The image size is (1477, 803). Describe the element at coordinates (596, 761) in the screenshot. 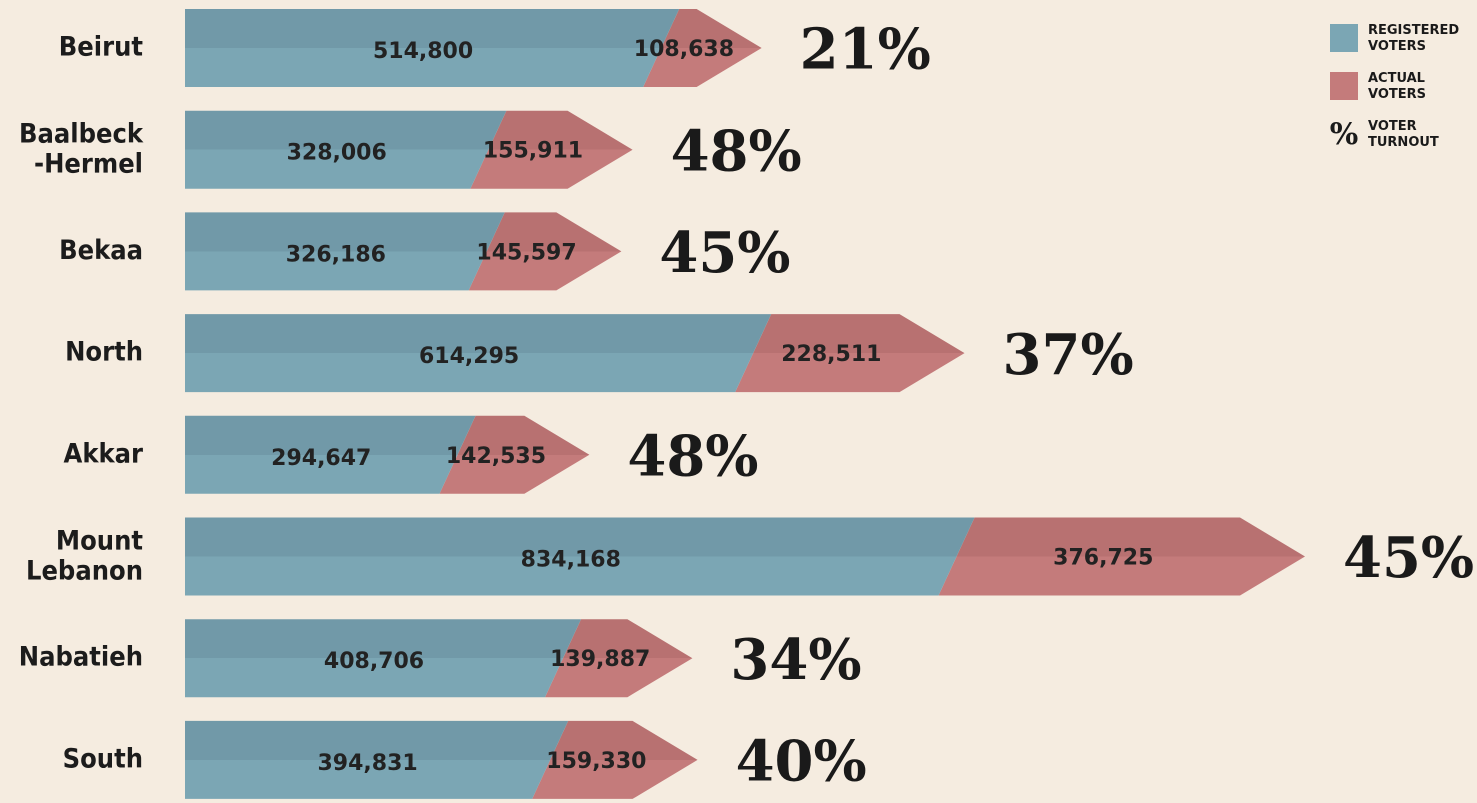

I see `actual-label: 159,330` at that location.